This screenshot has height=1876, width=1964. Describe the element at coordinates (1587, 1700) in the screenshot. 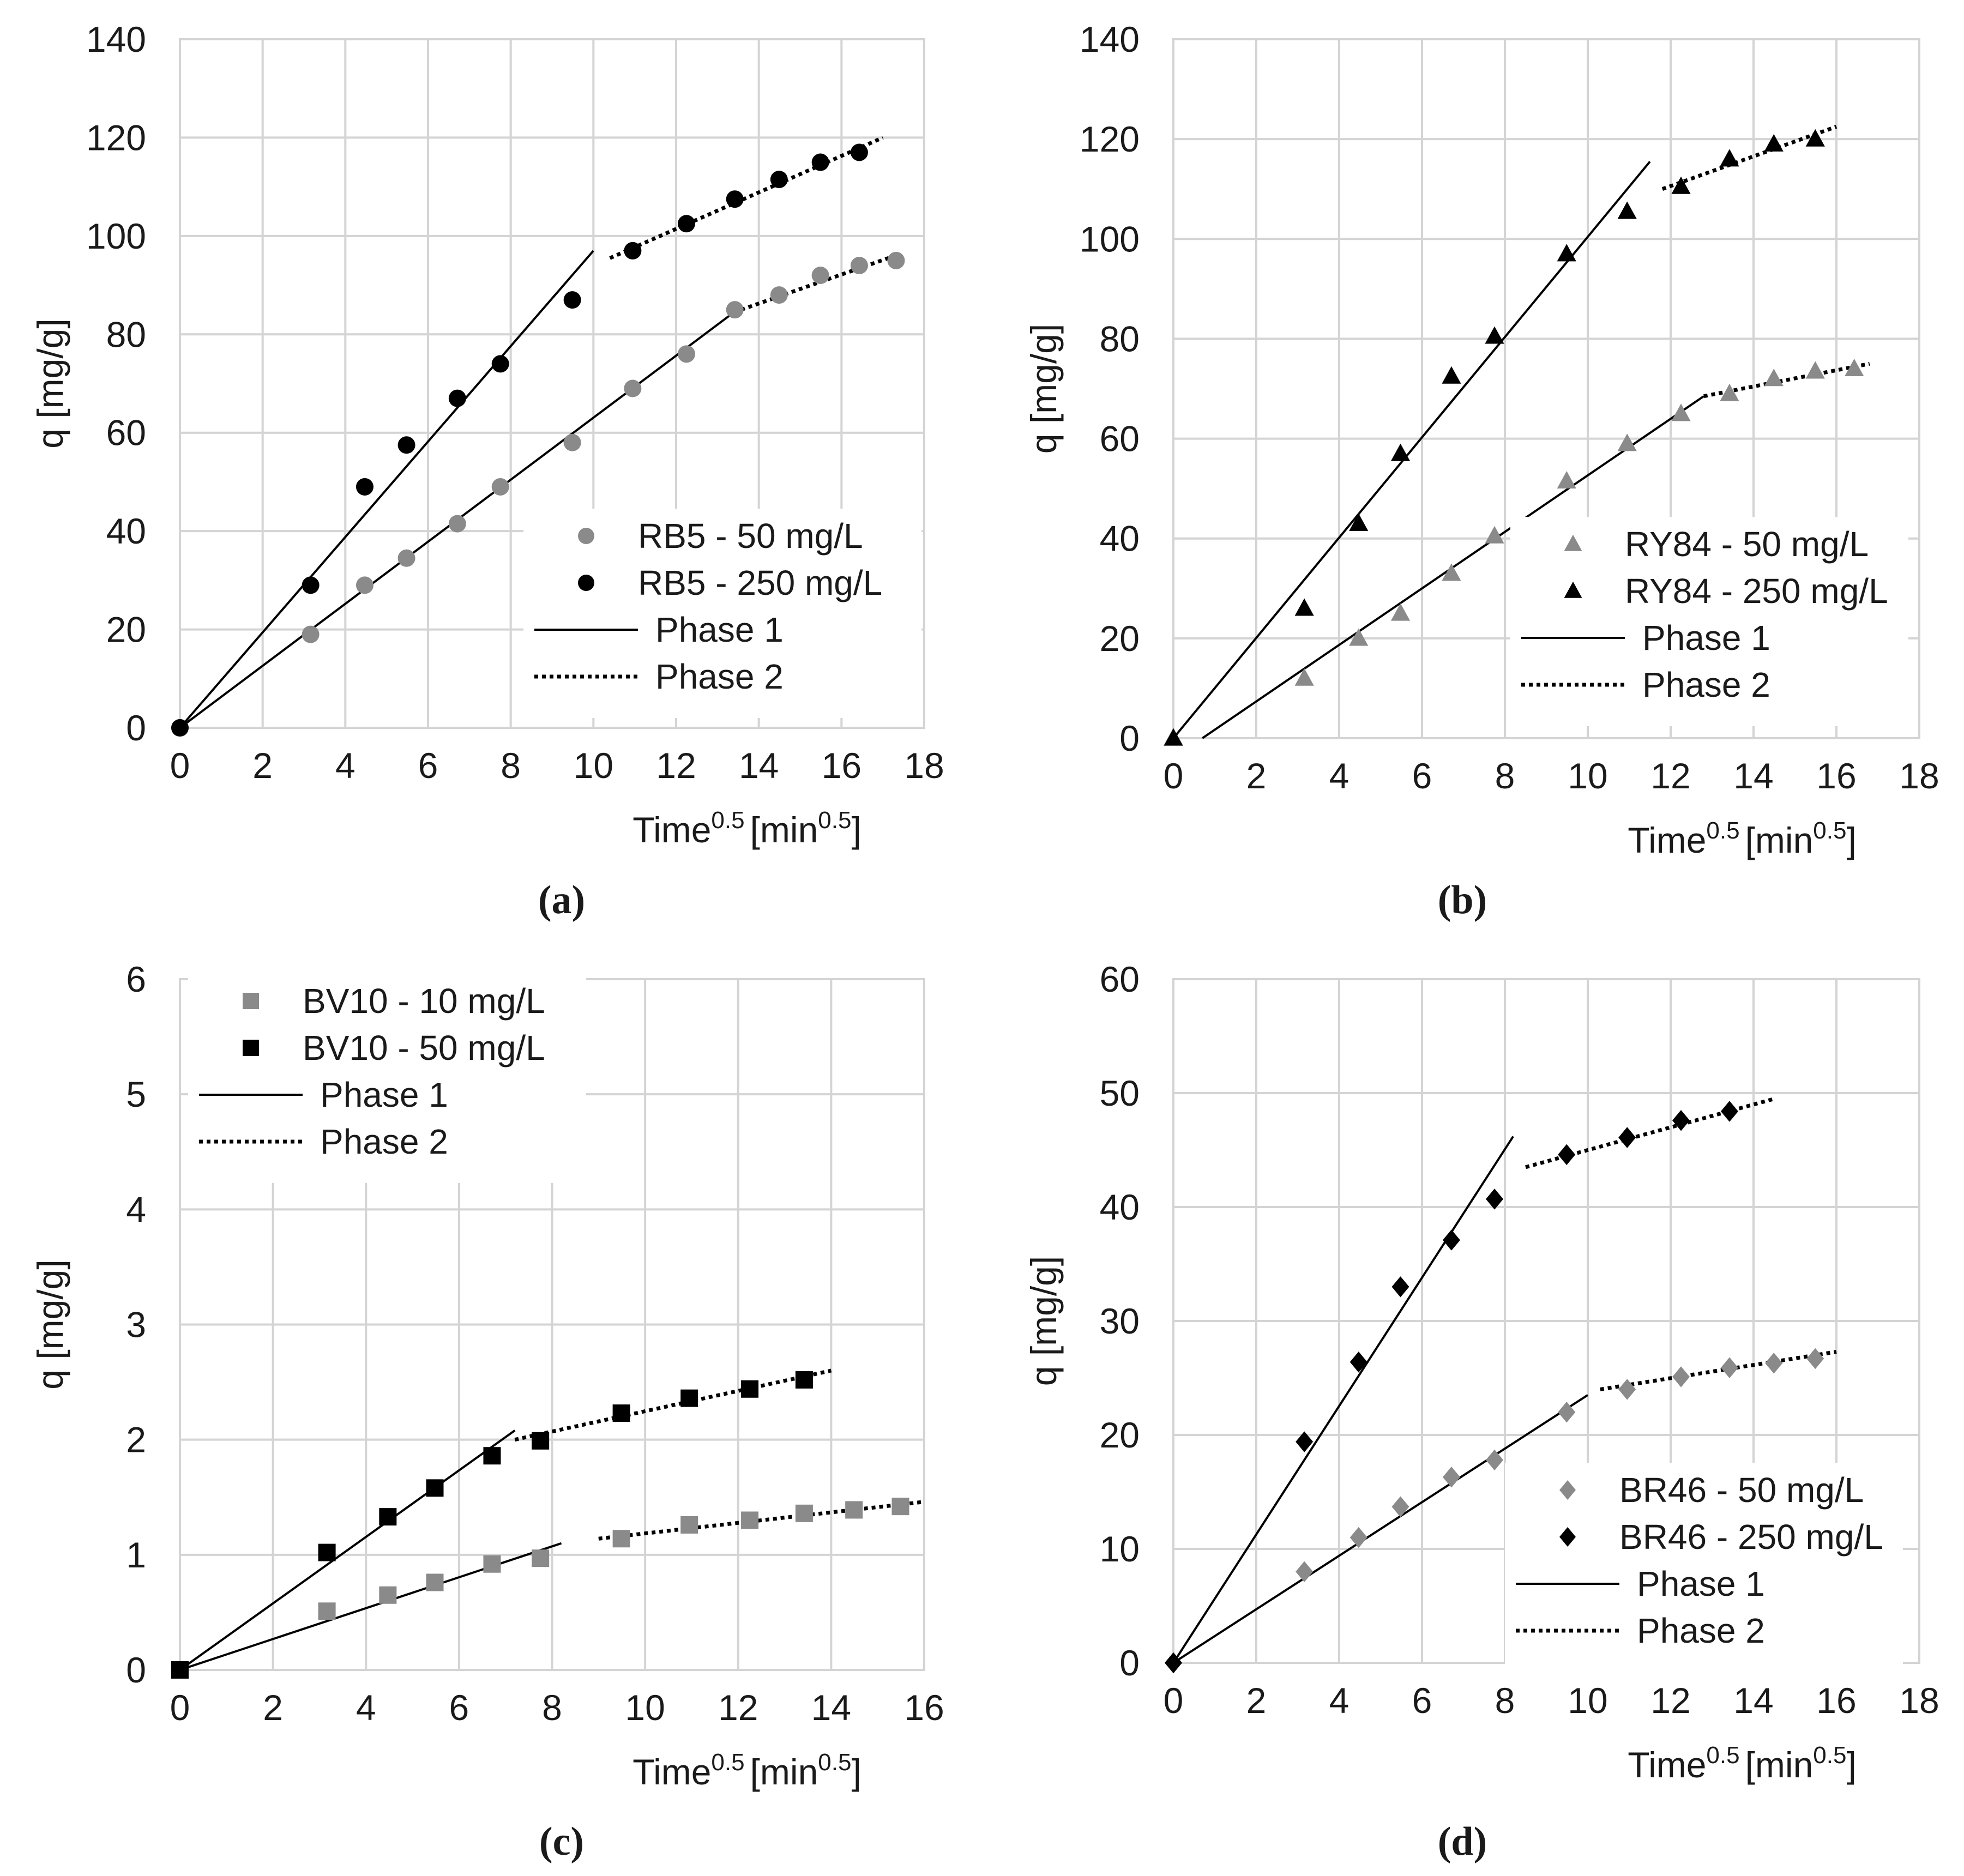

I see `x-tick-label: 10` at that location.